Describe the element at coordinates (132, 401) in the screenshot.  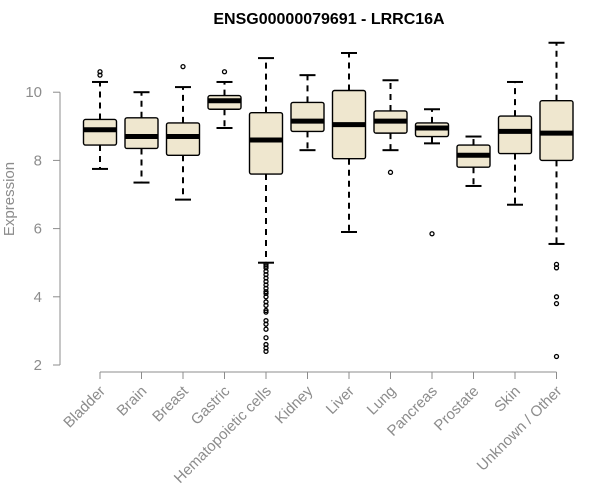
I see `x-tick-label: Brain` at that location.